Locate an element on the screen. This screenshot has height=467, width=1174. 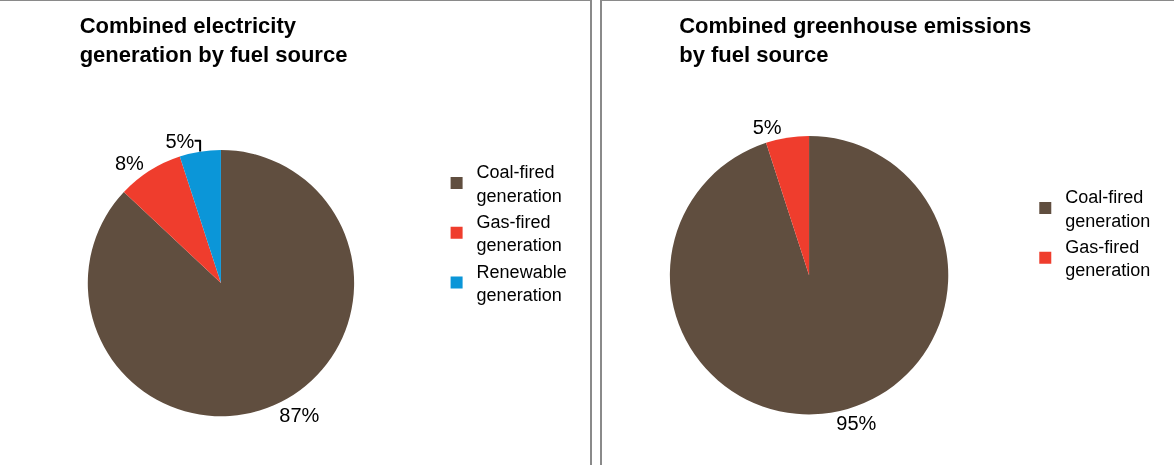
data-label: 8% is located at coordinates (129, 162).